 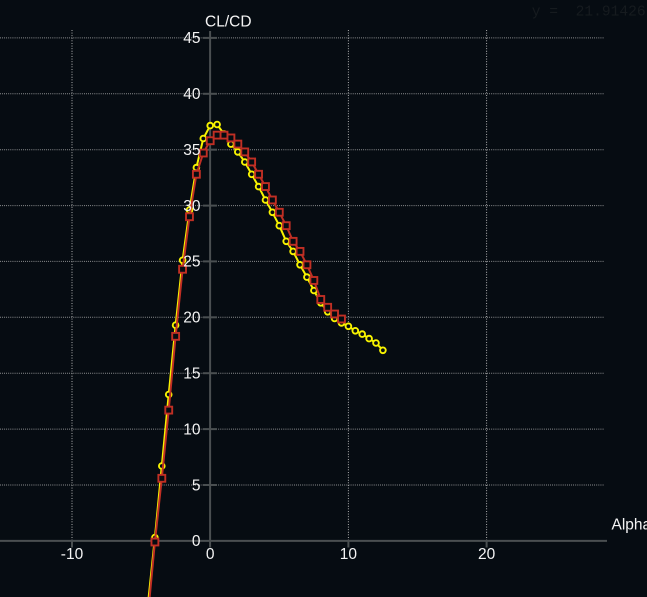 I want to click on svg-text: y = 21.91426, so click(x=589, y=13).